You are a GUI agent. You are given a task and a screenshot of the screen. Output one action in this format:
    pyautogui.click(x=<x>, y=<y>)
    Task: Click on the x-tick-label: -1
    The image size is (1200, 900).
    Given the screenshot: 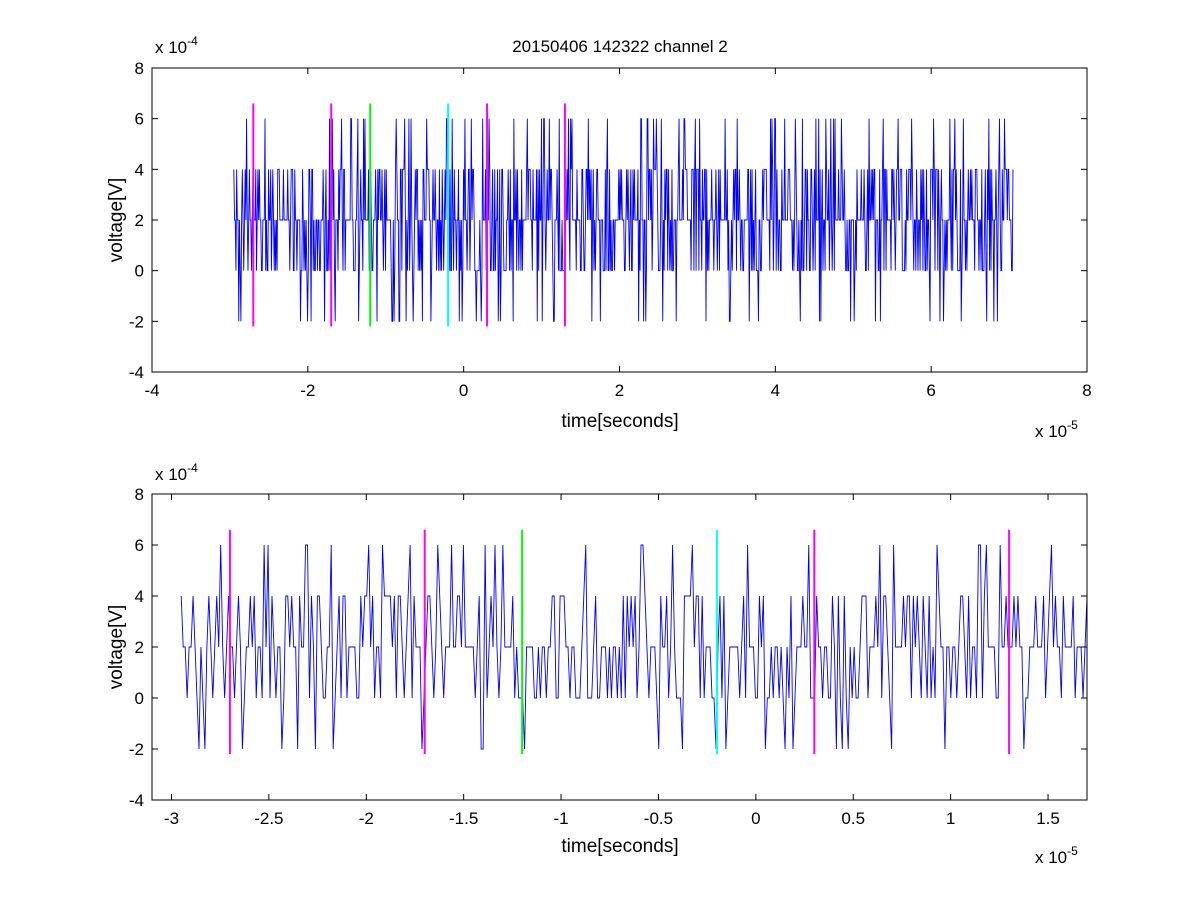 What is the action you would take?
    pyautogui.click(x=561, y=818)
    